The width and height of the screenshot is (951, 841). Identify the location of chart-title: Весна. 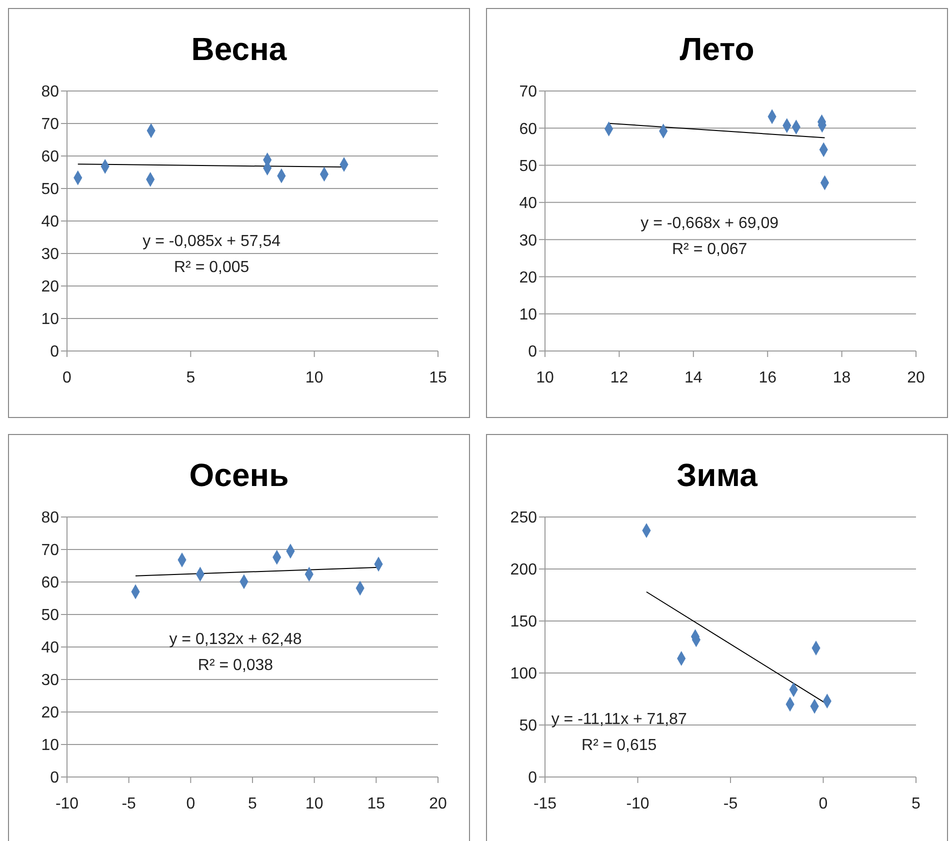
(239, 50).